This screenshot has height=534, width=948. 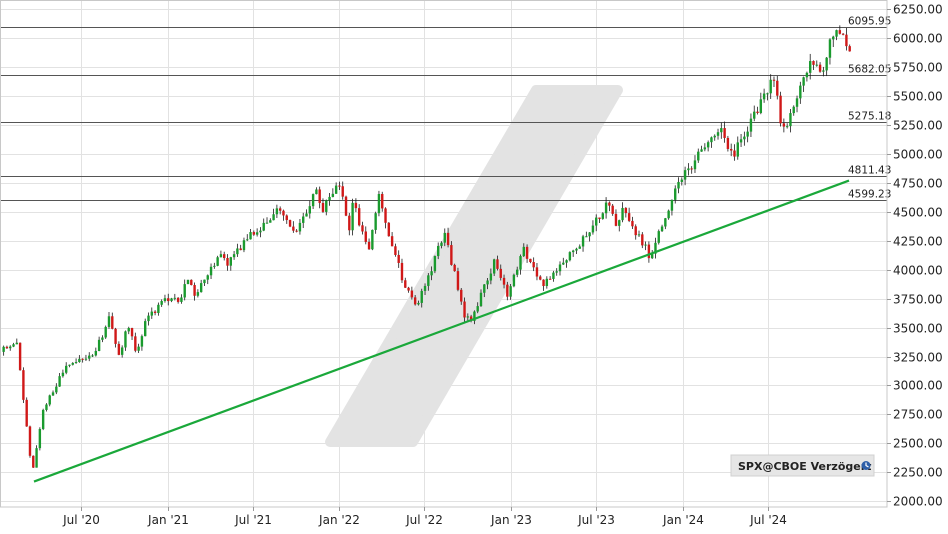 I want to click on y-tick-label: 6250.00, so click(x=918, y=10).